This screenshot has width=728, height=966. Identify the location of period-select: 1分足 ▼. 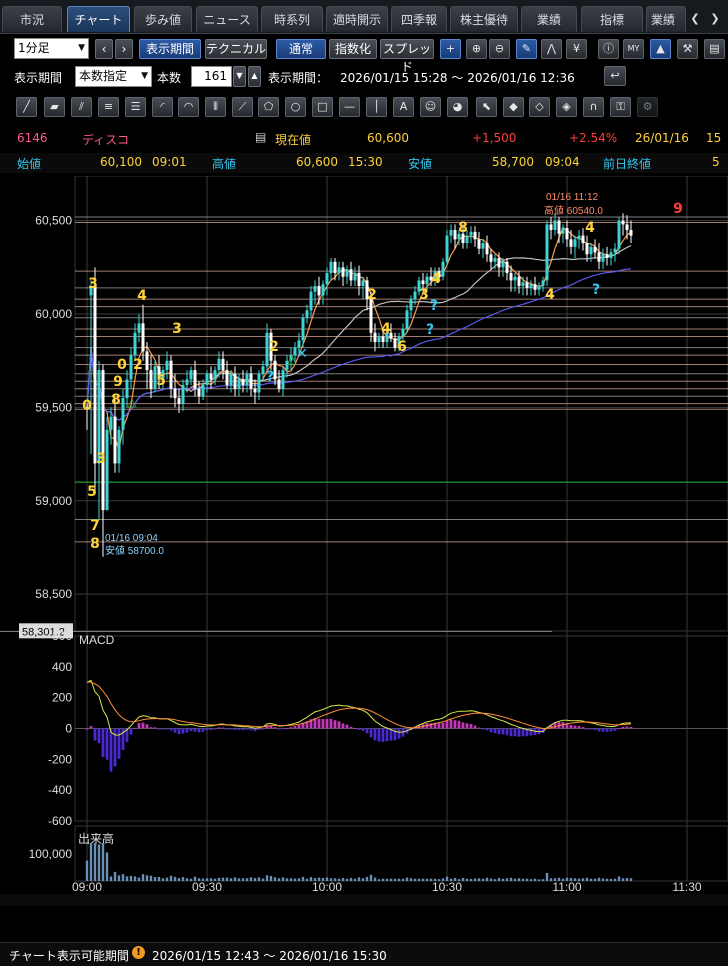
(51, 48).